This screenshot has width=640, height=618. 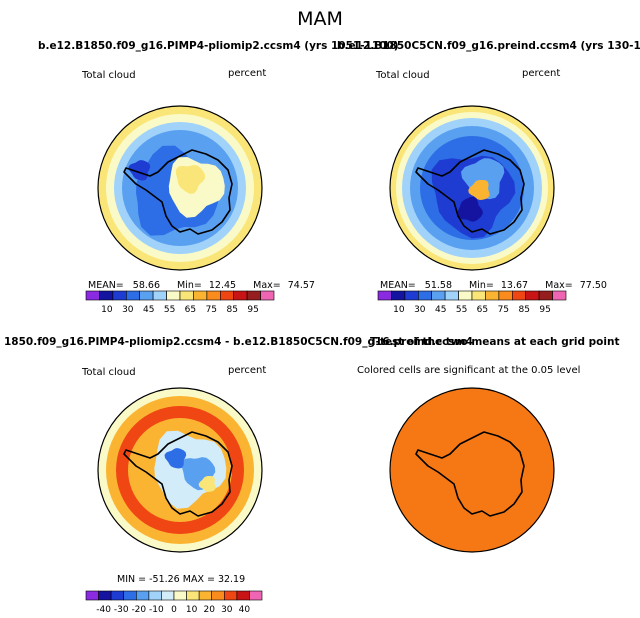 I want to click on panel1-max-label: Max=, so click(x=267, y=285).